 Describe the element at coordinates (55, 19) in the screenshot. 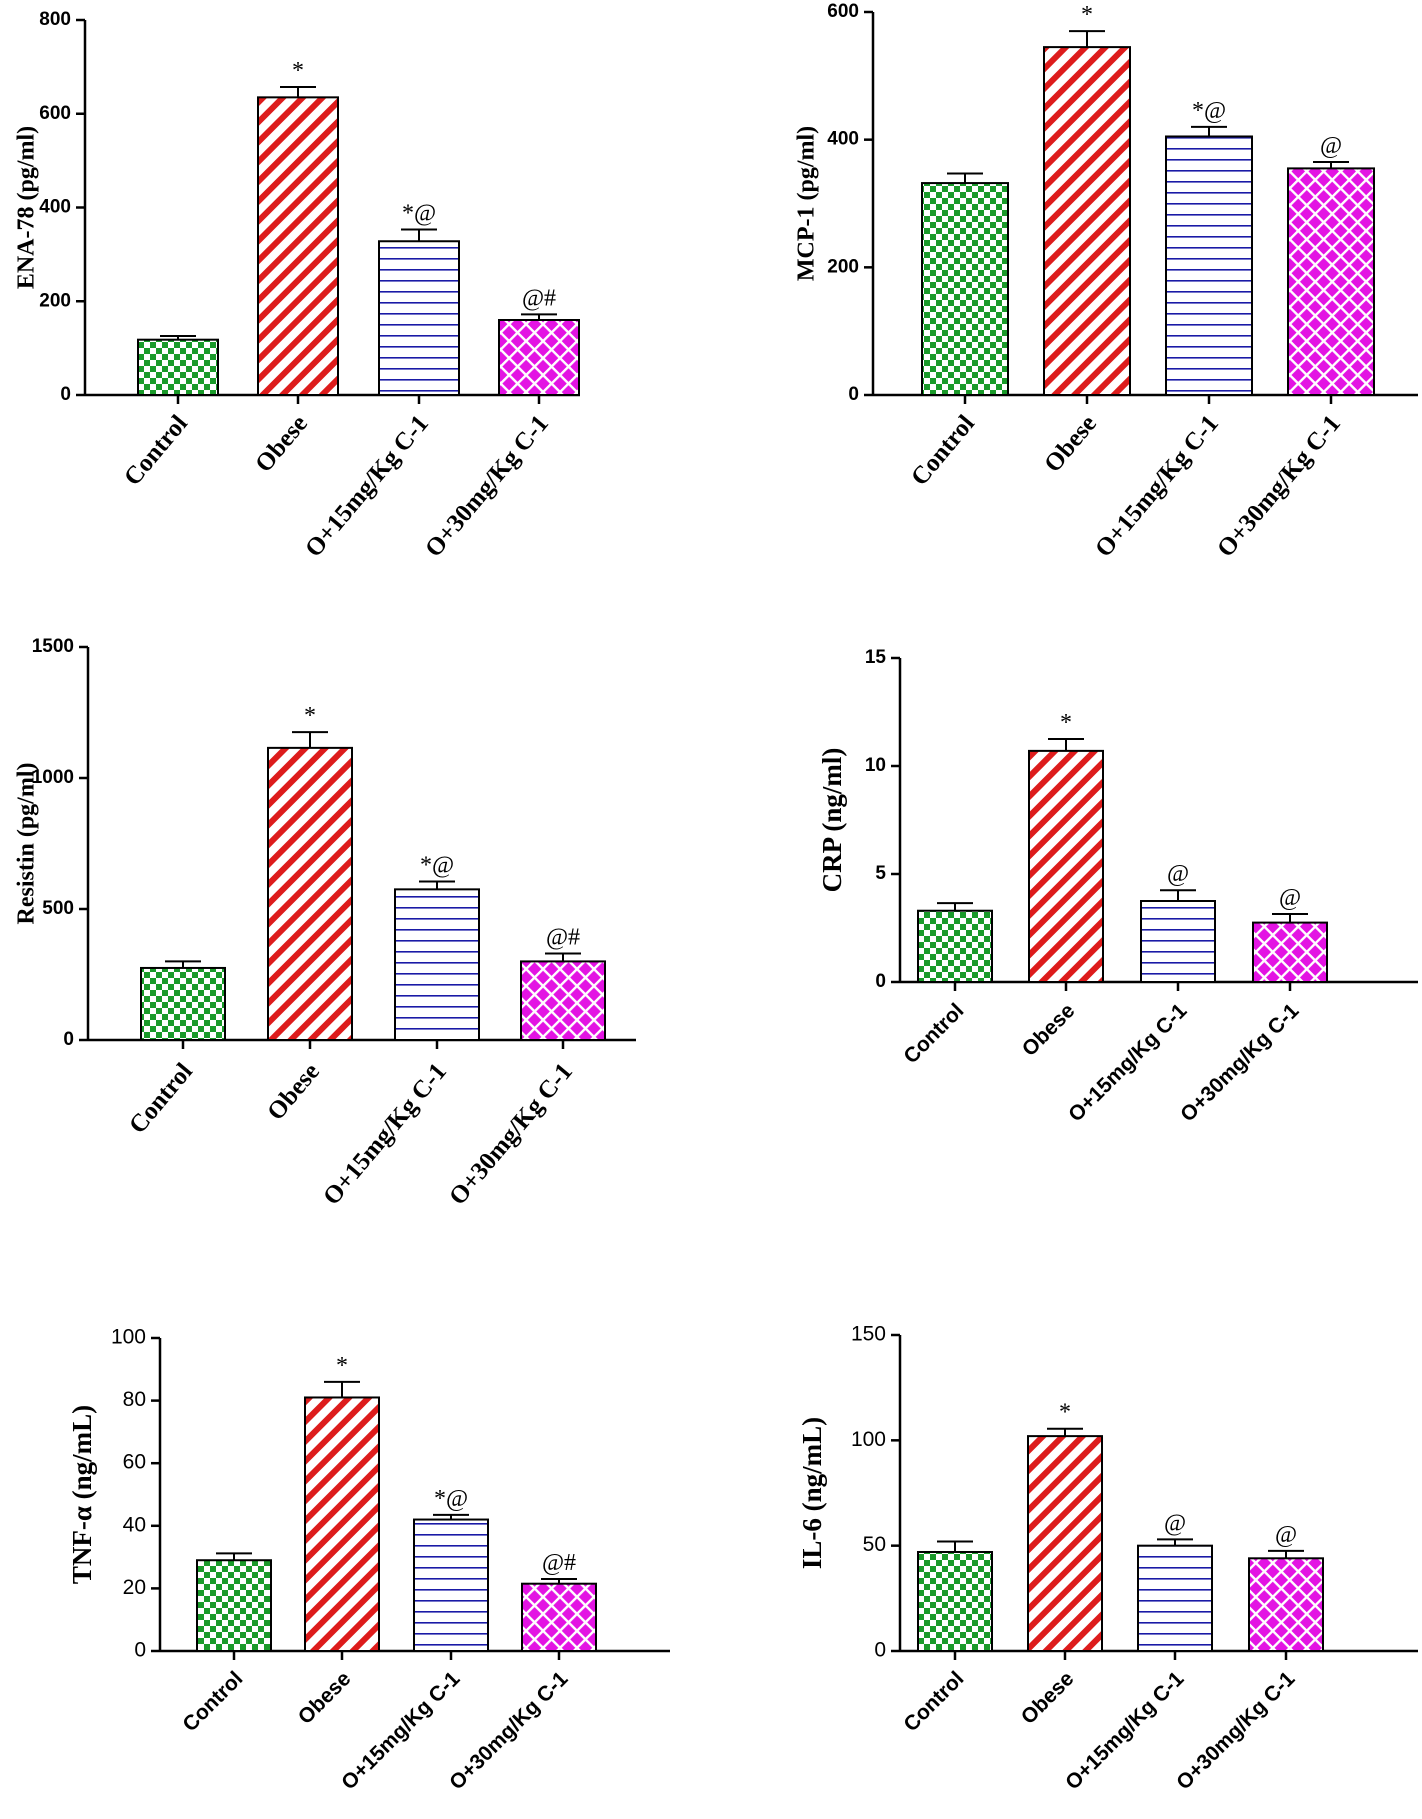

I see `y-tick-label: 800` at that location.